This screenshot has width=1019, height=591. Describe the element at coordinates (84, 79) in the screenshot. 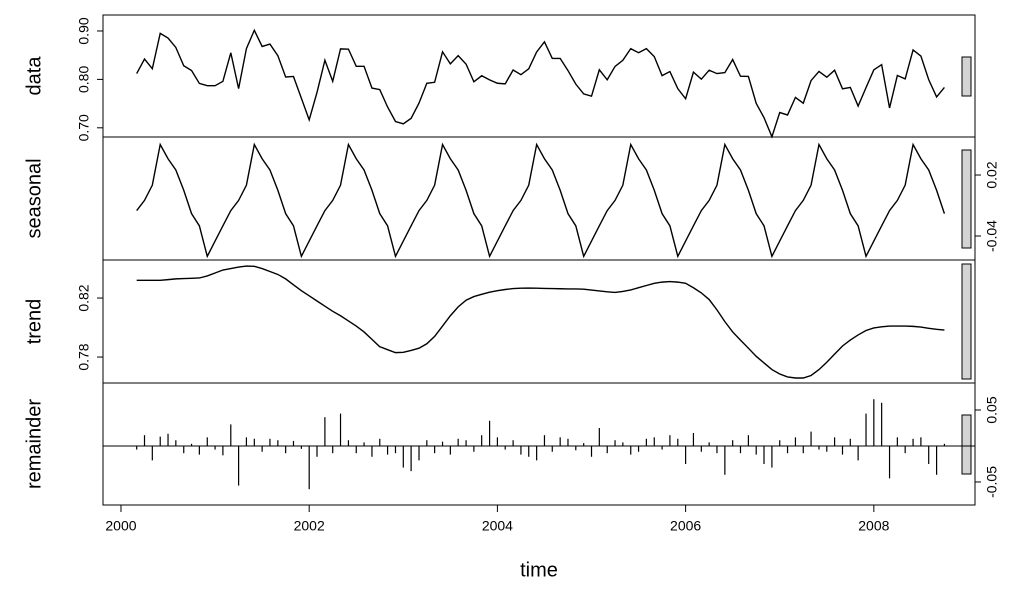

I see `y-tick-label: 0.80` at that location.